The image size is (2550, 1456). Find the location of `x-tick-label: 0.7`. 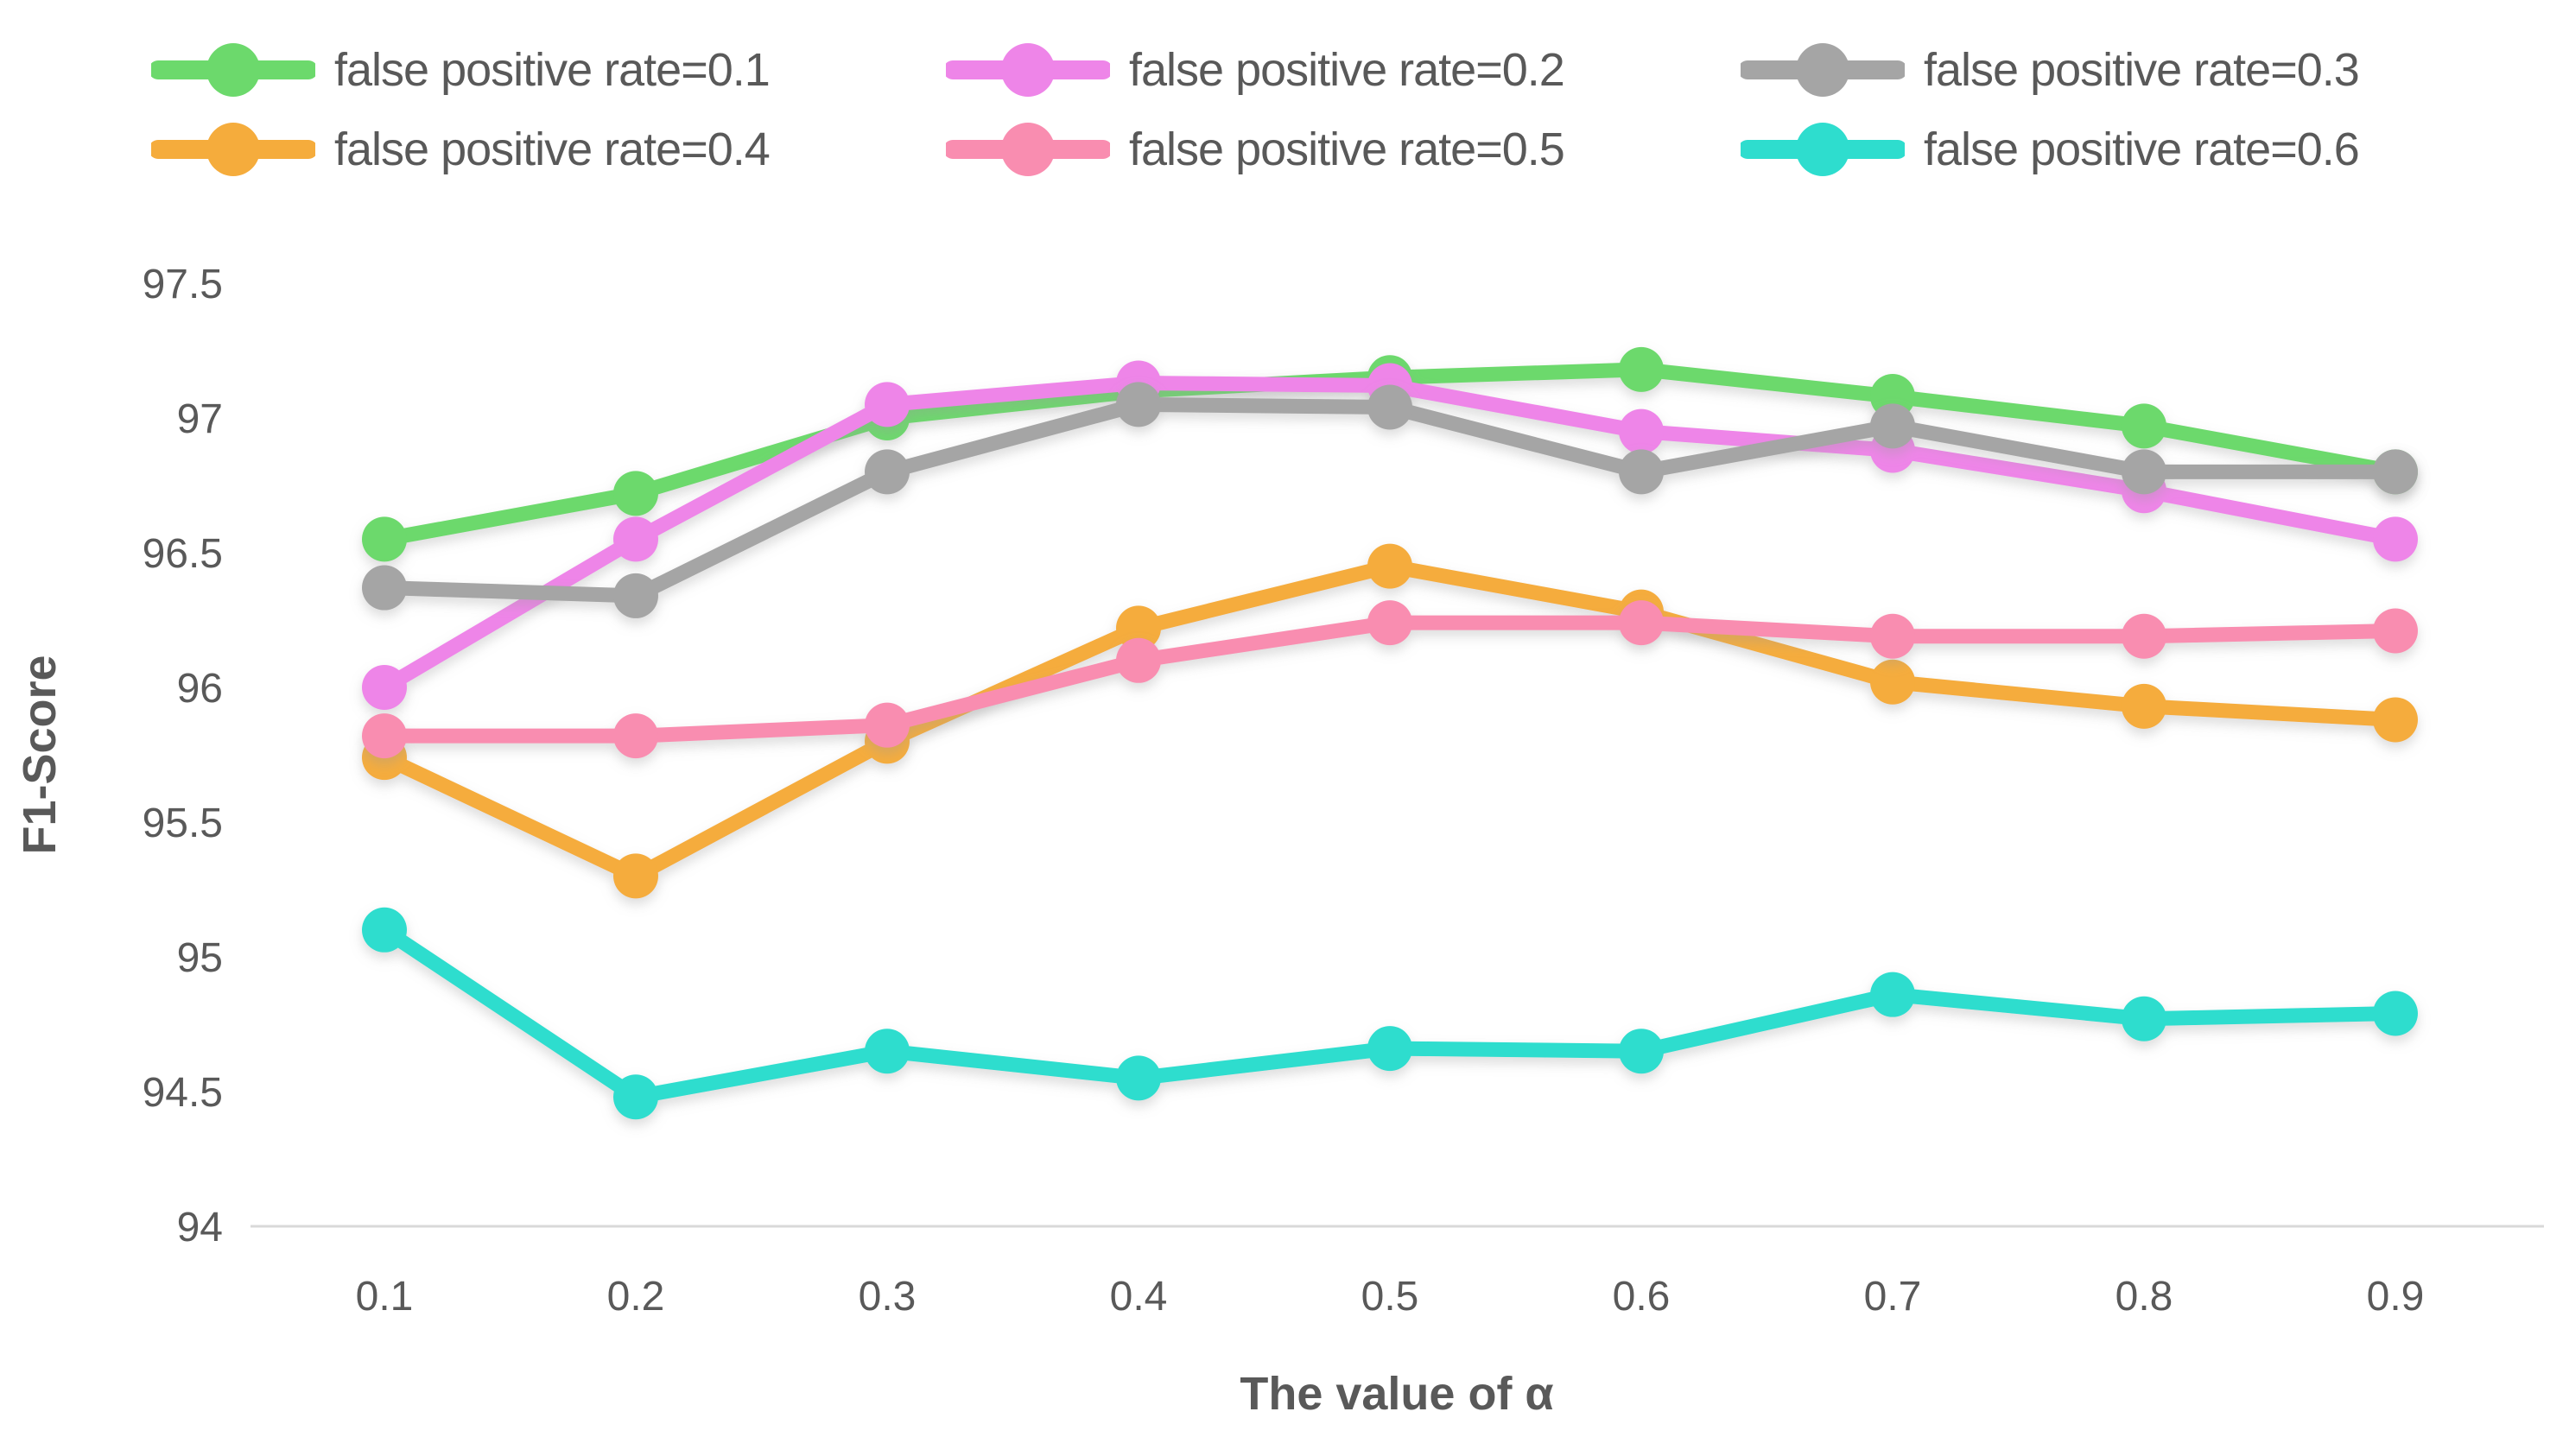

x-tick-label: 0.7 is located at coordinates (1893, 1297).